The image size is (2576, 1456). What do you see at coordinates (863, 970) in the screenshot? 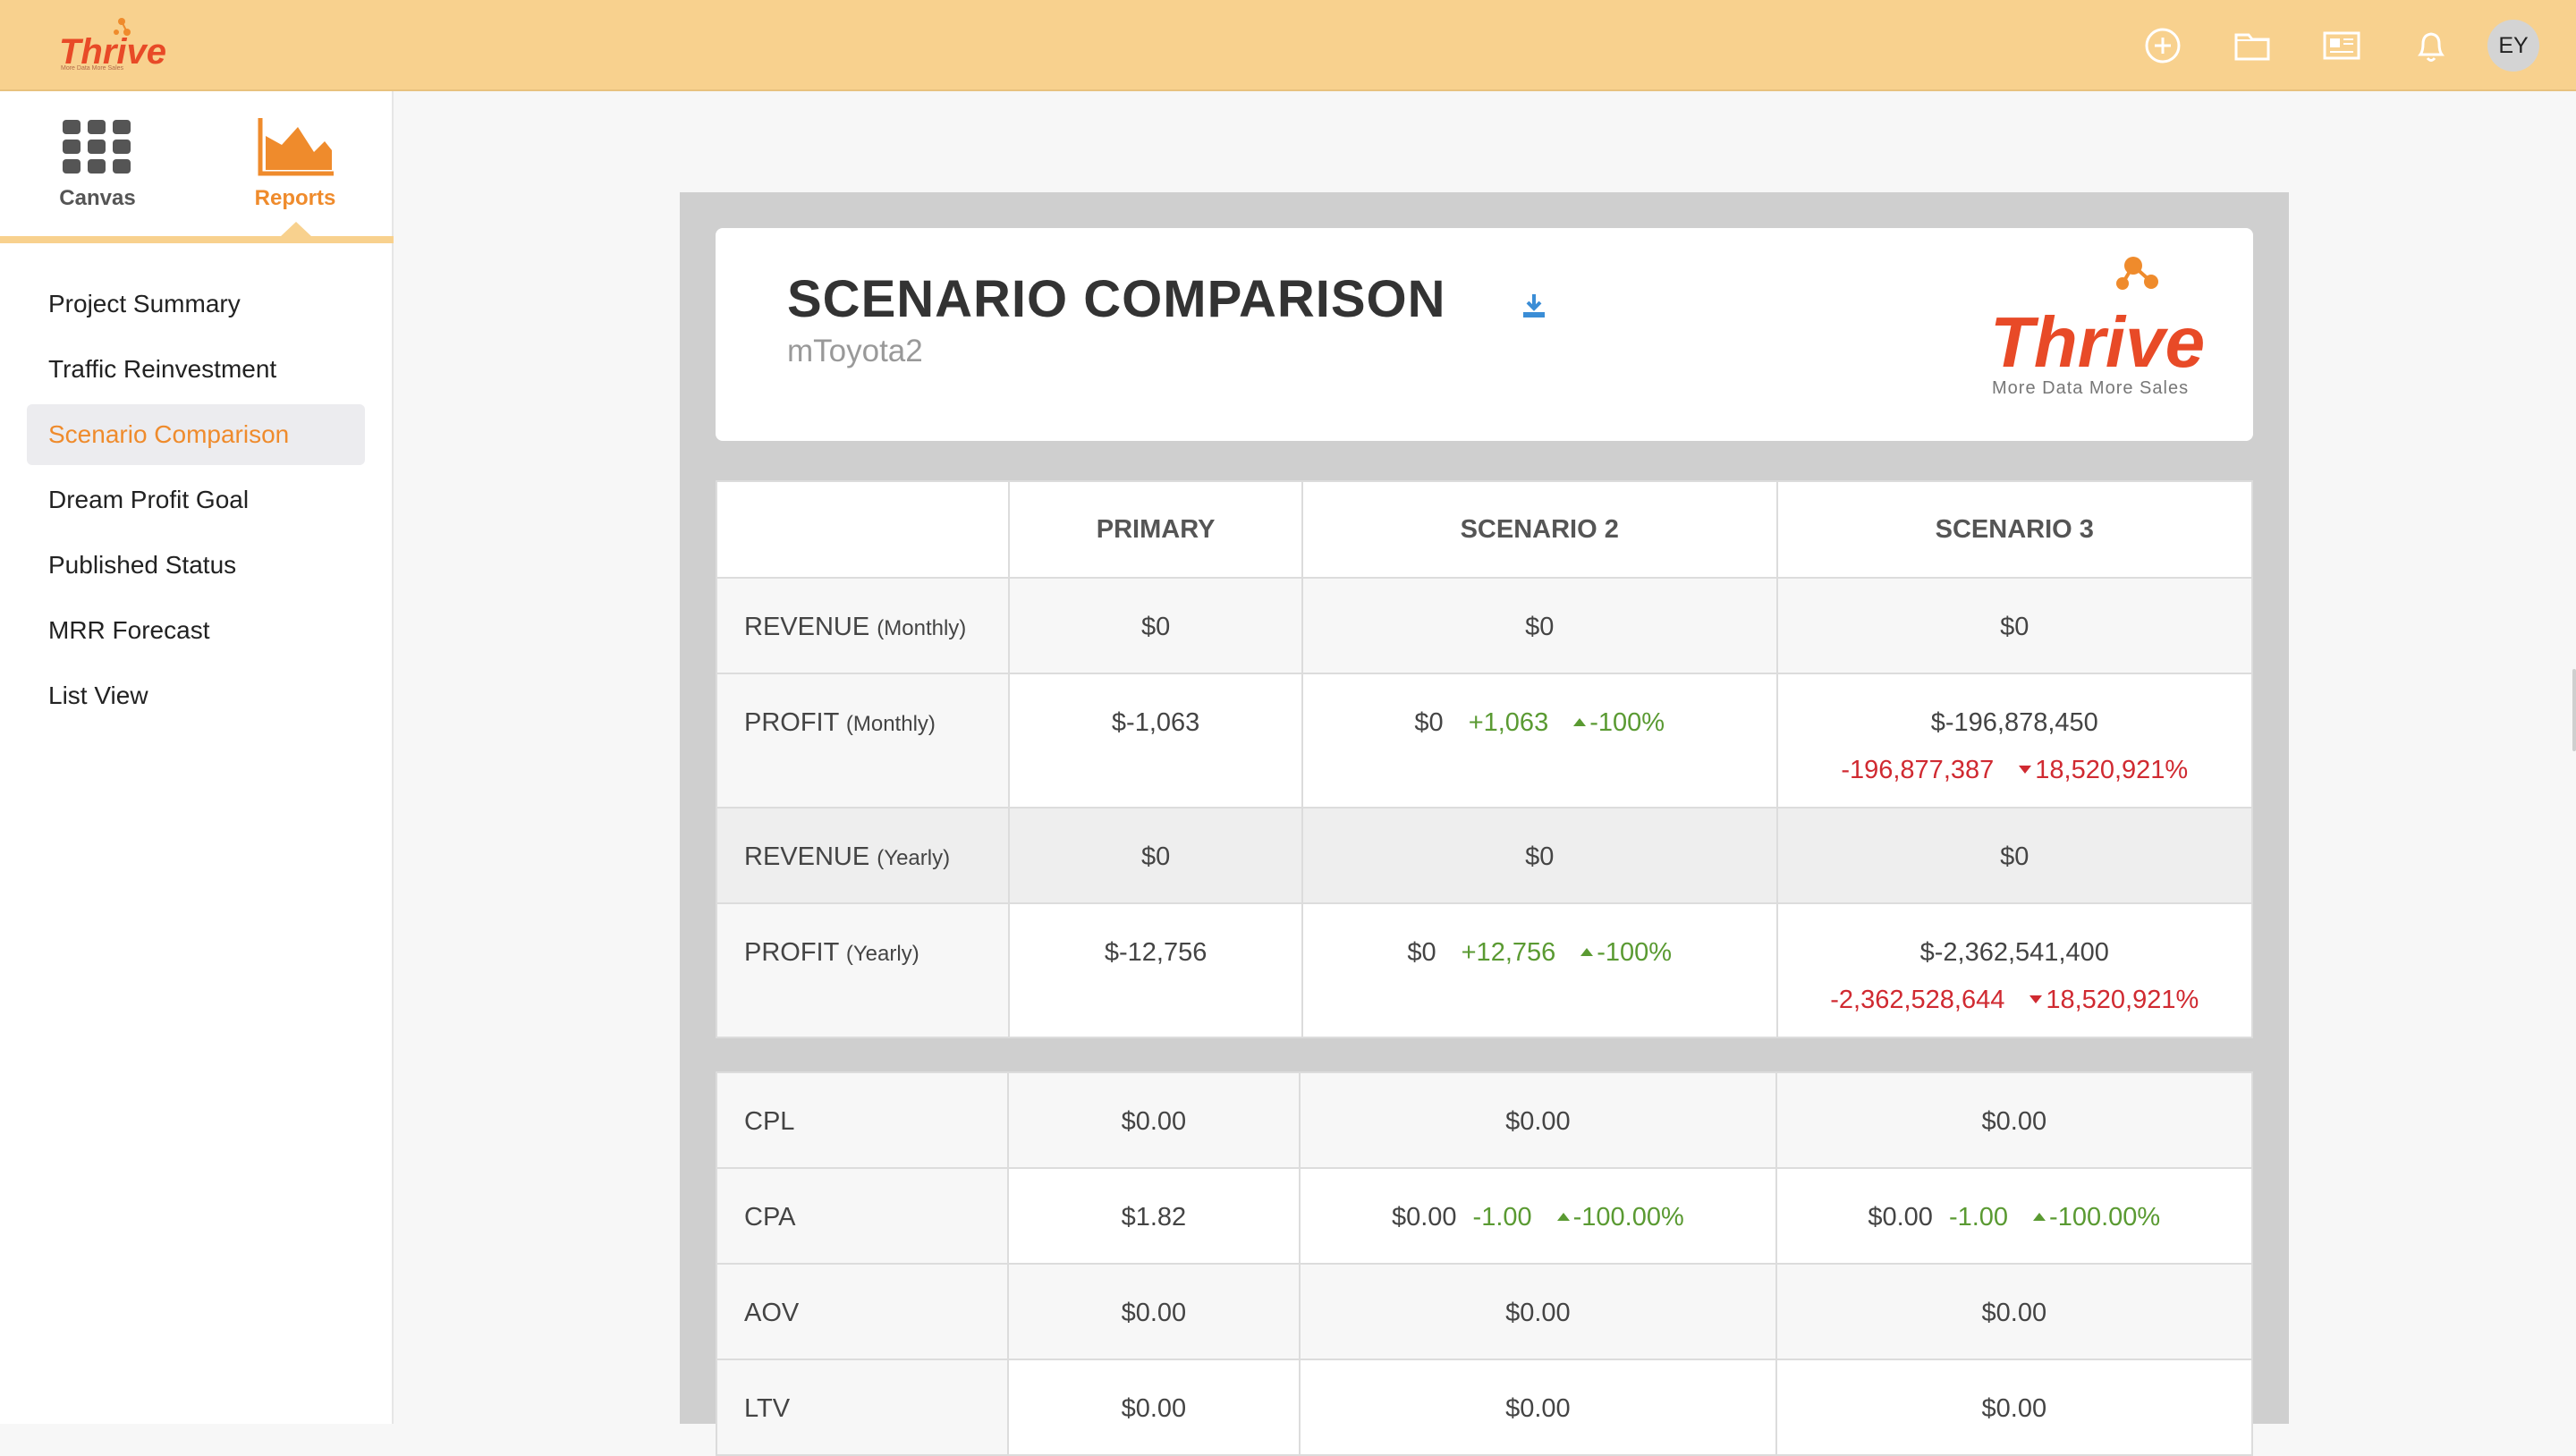
I see `row-label: PROFIT (Yearly)` at bounding box center [863, 970].